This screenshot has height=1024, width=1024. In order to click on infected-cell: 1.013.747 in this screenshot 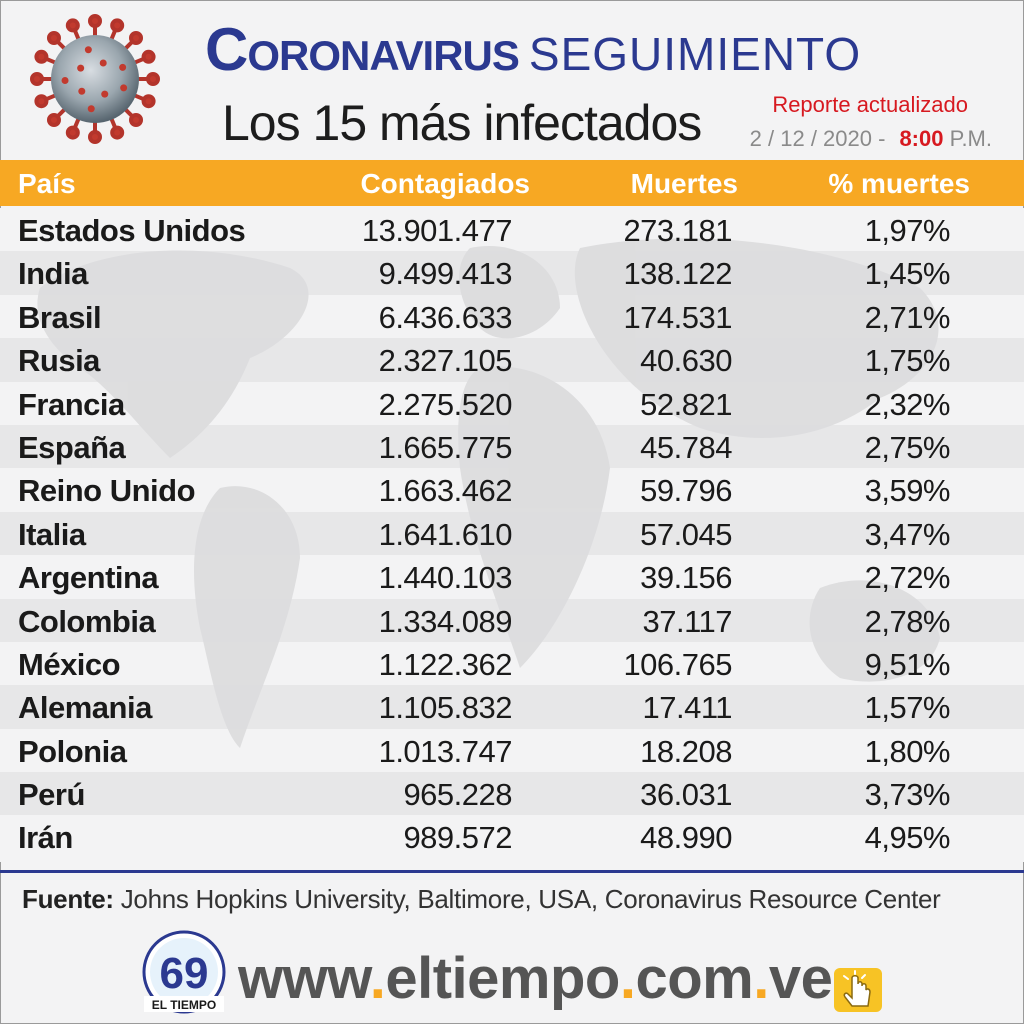, I will do `click(445, 751)`.